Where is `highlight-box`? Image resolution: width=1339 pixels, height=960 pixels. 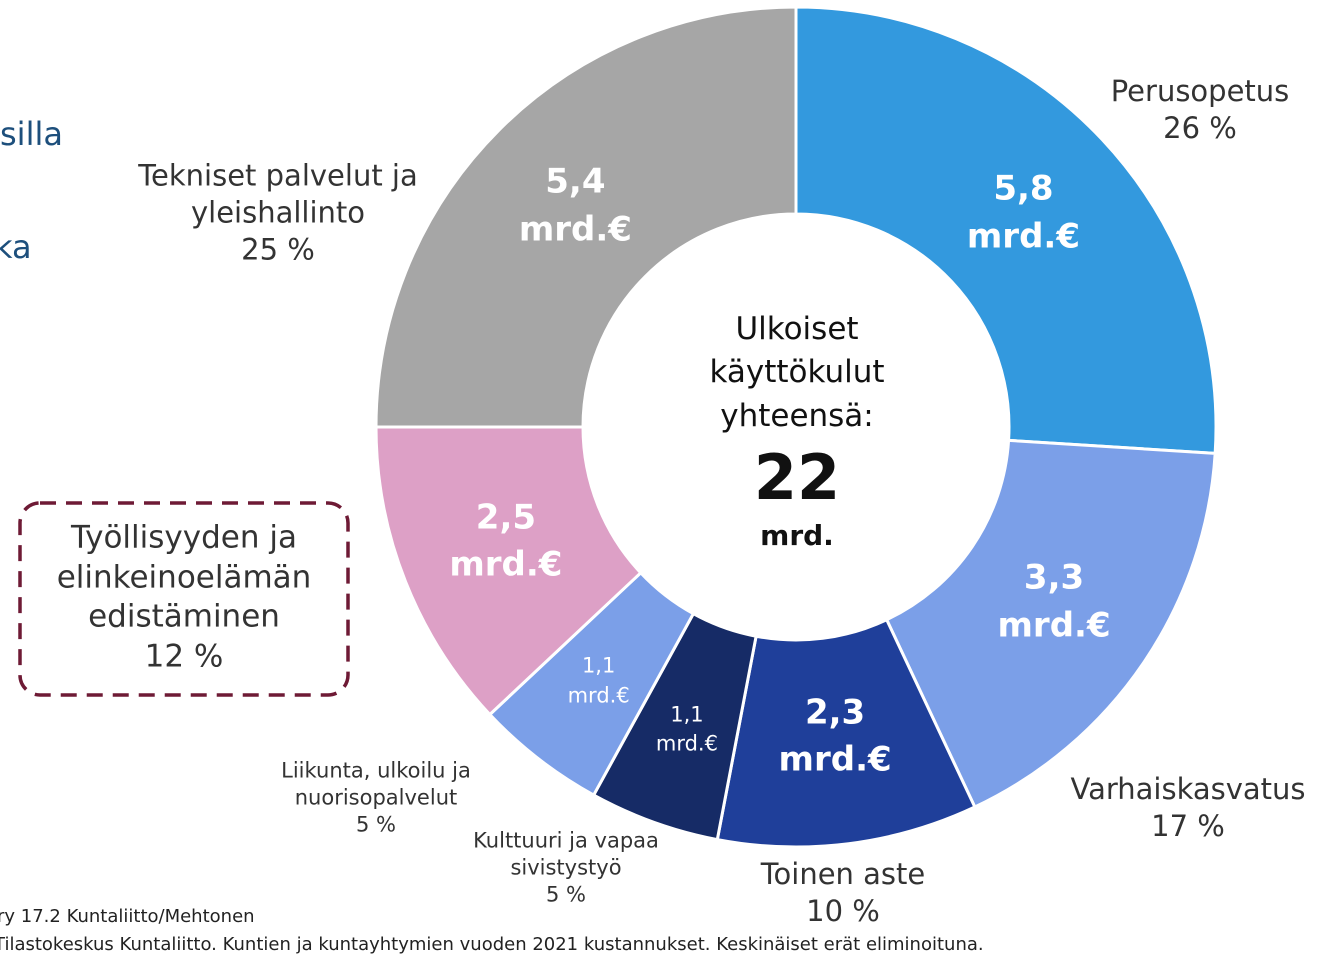
highlight-box is located at coordinates (184, 599).